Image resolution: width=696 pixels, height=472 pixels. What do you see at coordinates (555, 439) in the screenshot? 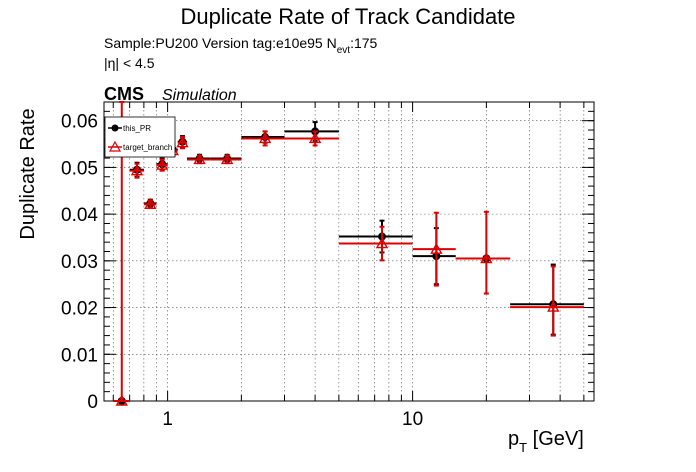
I see `x-axis-label-unit: [GeV]` at bounding box center [555, 439].